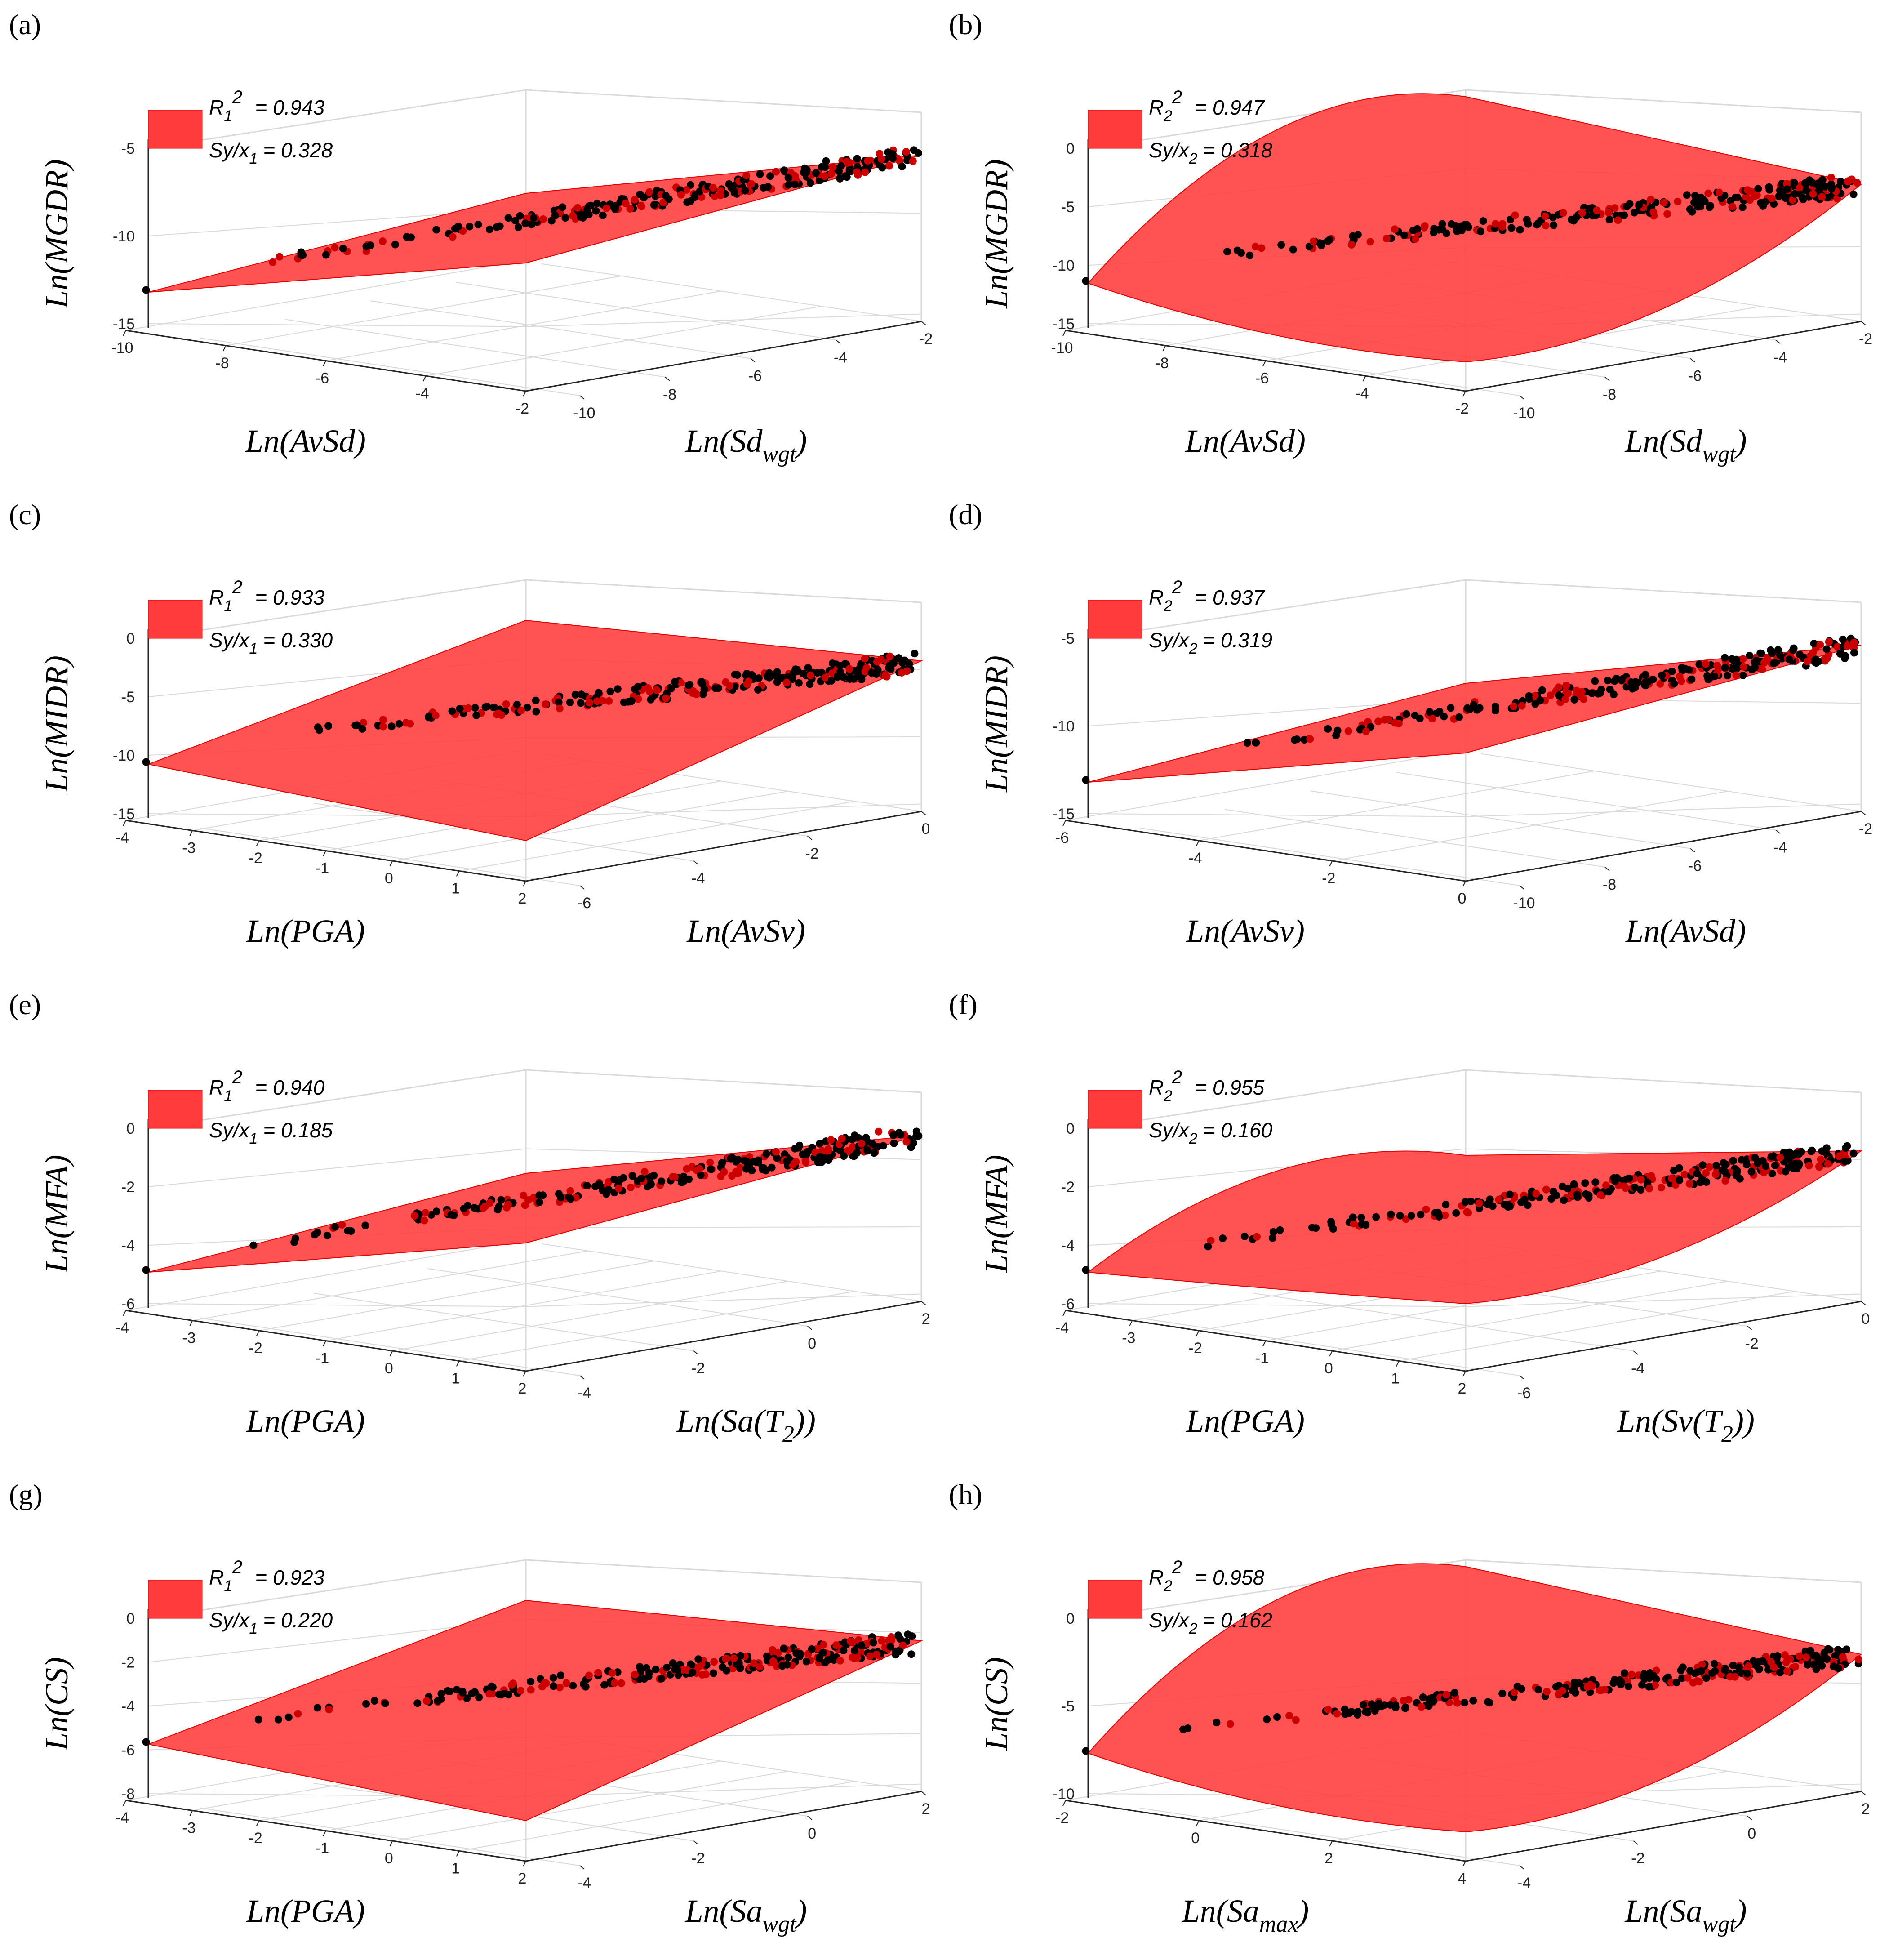  I want to click on panel-h-ytick-3: 2, so click(1866, 1808).